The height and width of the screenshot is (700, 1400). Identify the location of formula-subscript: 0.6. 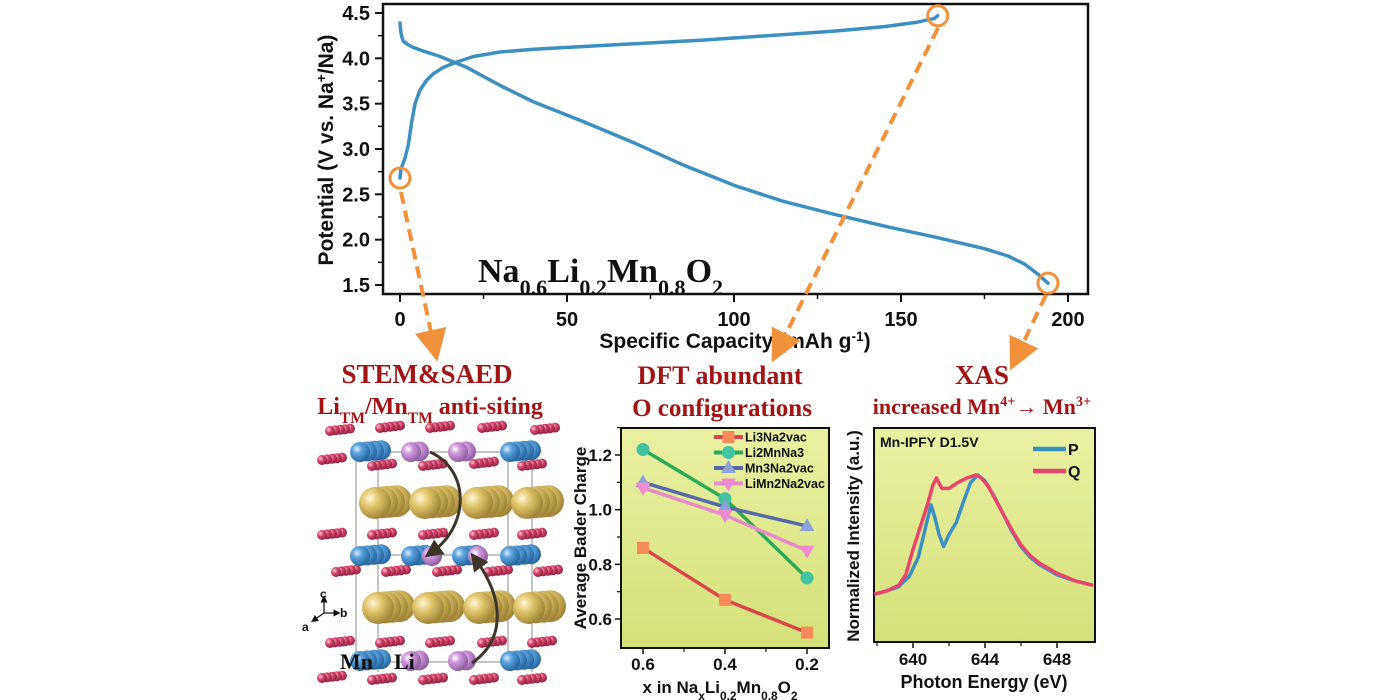
(534, 287).